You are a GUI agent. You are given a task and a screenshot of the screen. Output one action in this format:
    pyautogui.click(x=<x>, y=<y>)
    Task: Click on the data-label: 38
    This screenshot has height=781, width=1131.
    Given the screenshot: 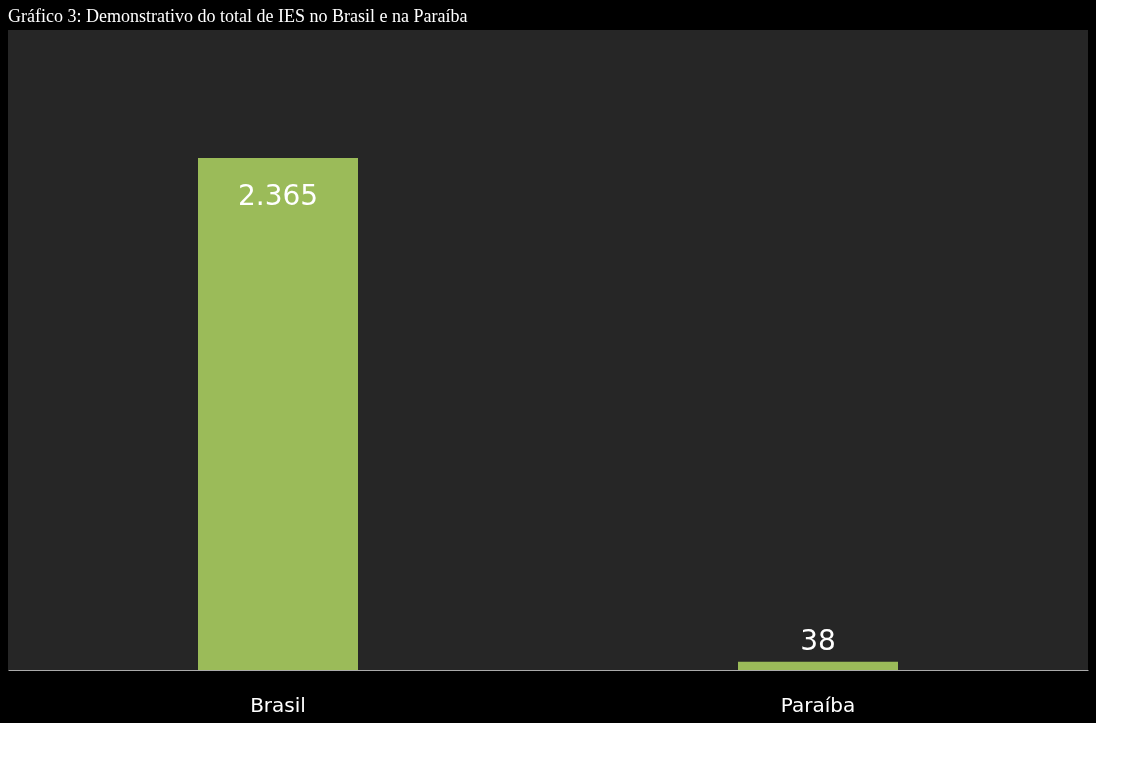 What is the action you would take?
    pyautogui.click(x=818, y=640)
    